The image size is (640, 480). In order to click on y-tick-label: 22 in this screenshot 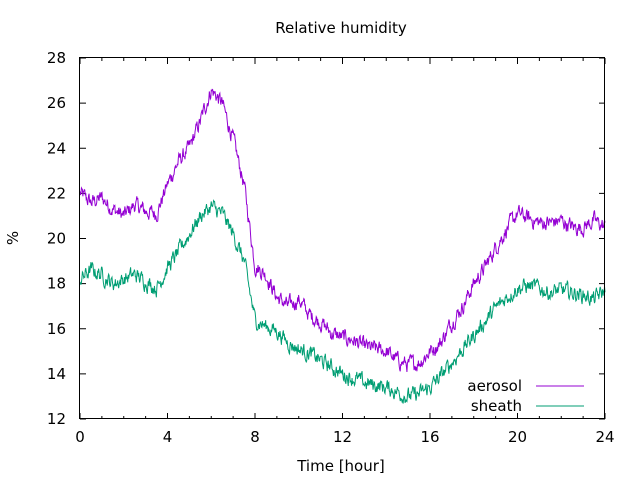, I will do `click(56, 193)`.